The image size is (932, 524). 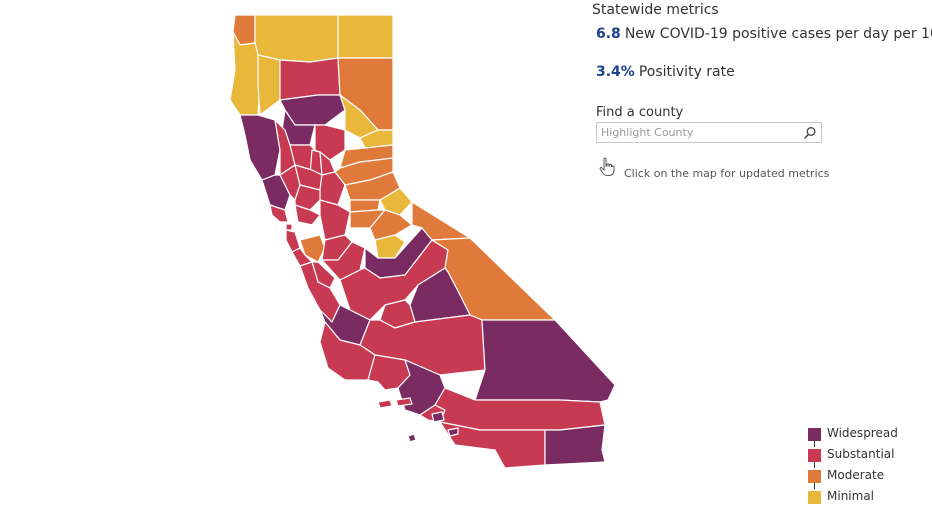 I want to click on county-san-joaquin, so click(x=335, y=220).